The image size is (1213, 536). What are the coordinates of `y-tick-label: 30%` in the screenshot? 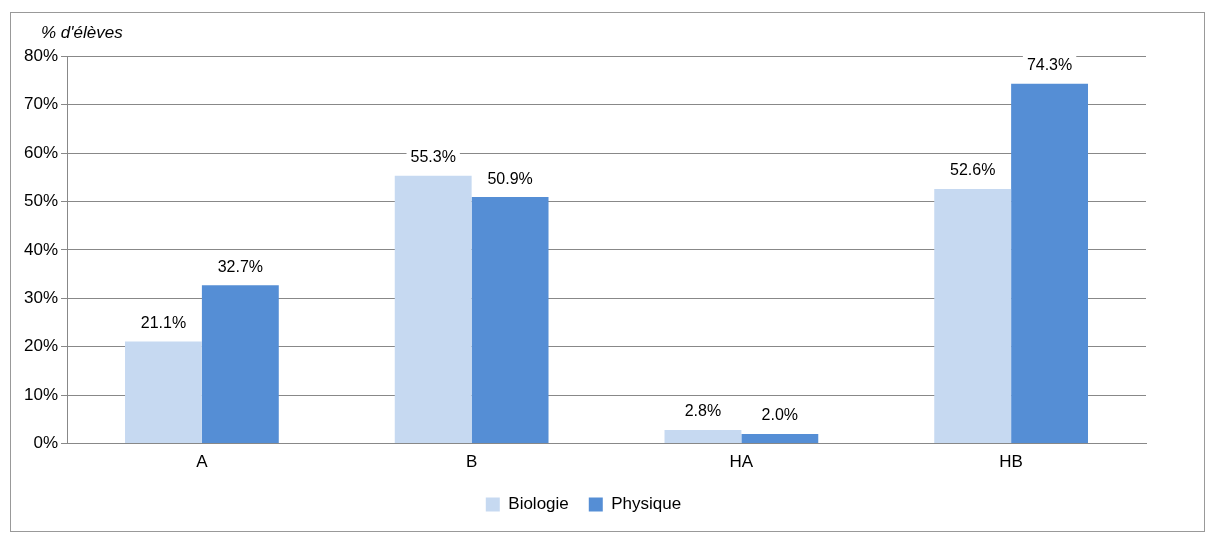 It's located at (41, 298).